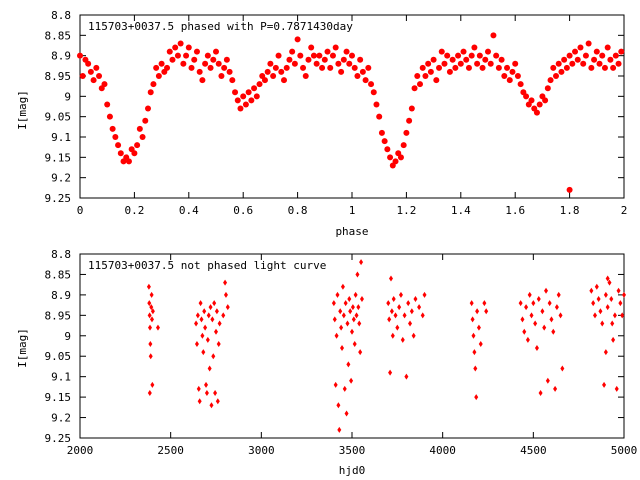  Describe the element at coordinates (22, 110) in the screenshot. I see `phased-y-axis-label: I[mag]` at that location.